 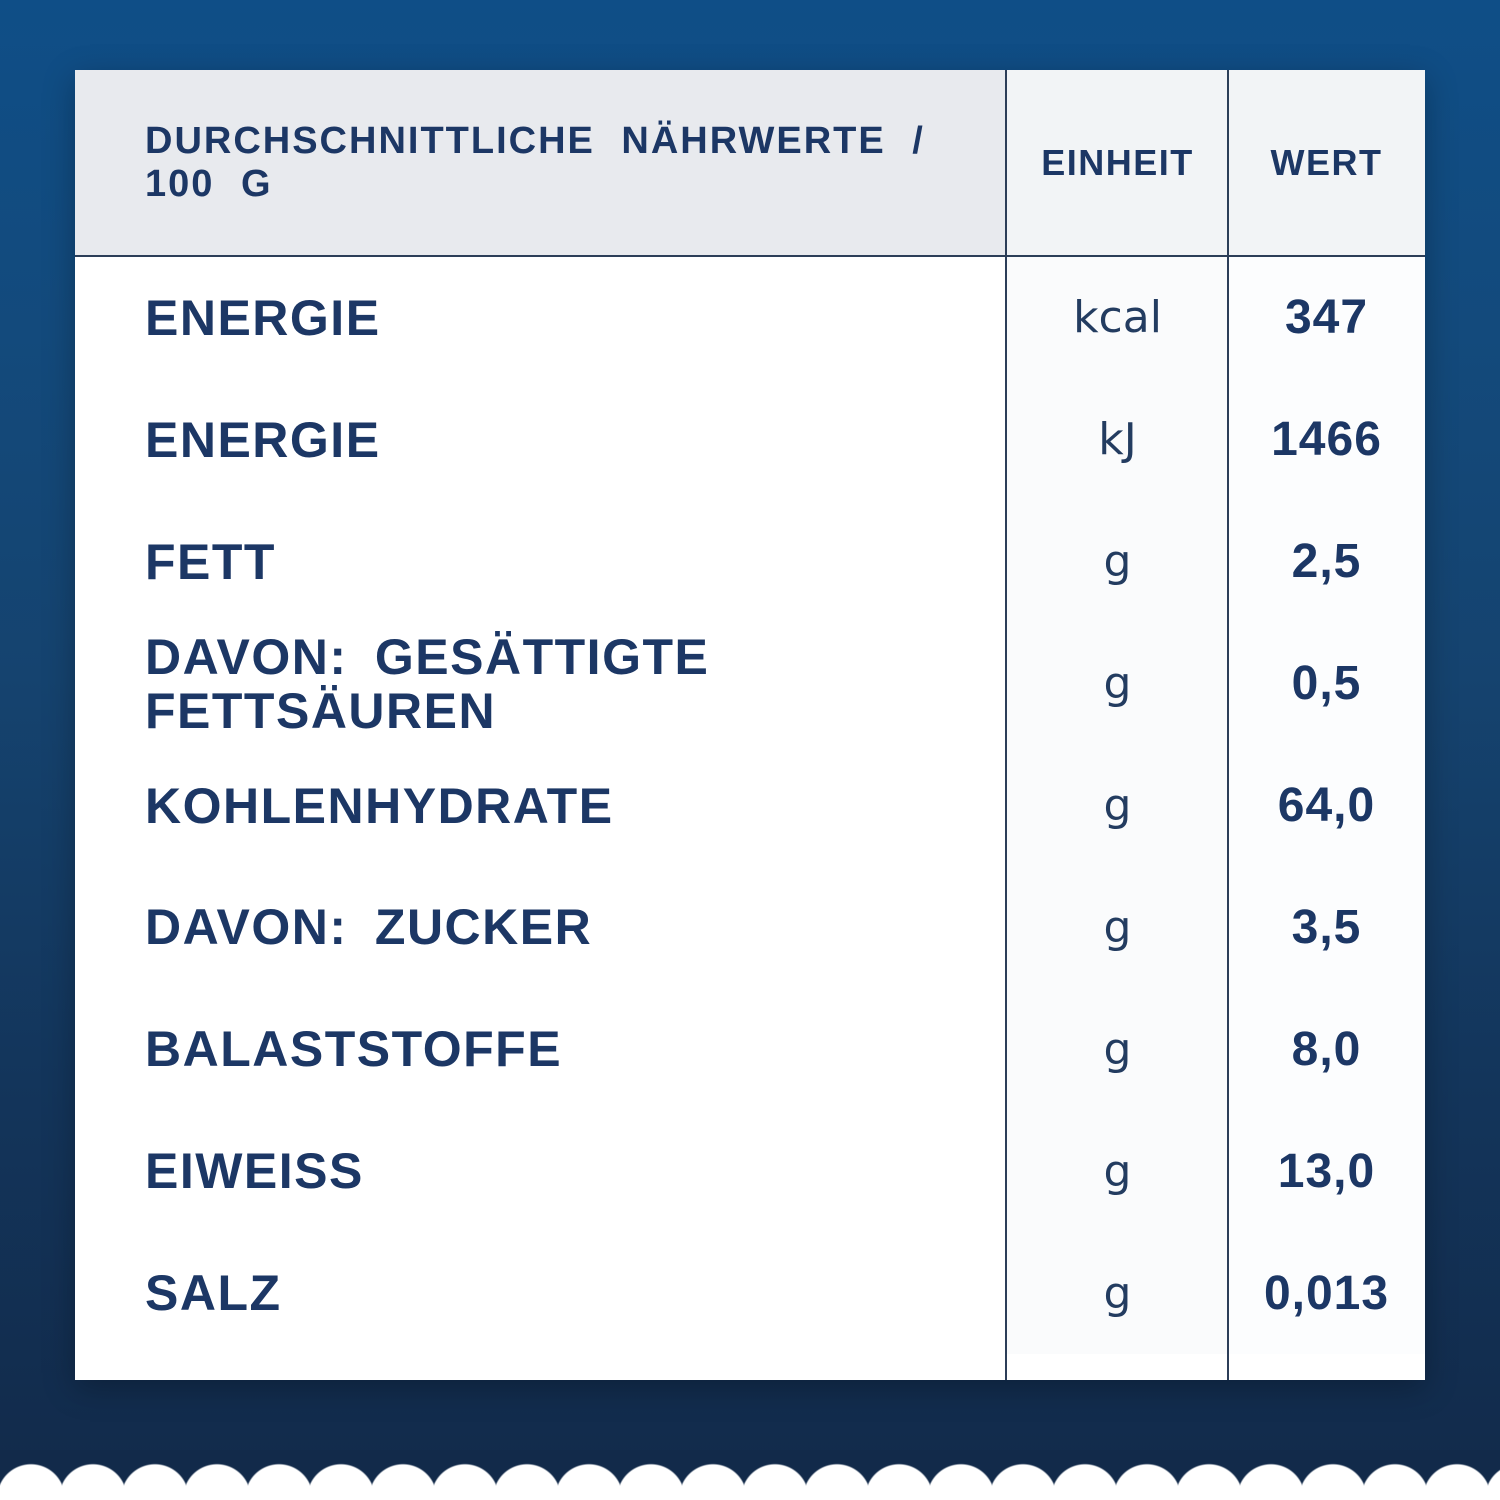 What do you see at coordinates (1326, 439) in the screenshot?
I see `nutrient-value: 1466` at bounding box center [1326, 439].